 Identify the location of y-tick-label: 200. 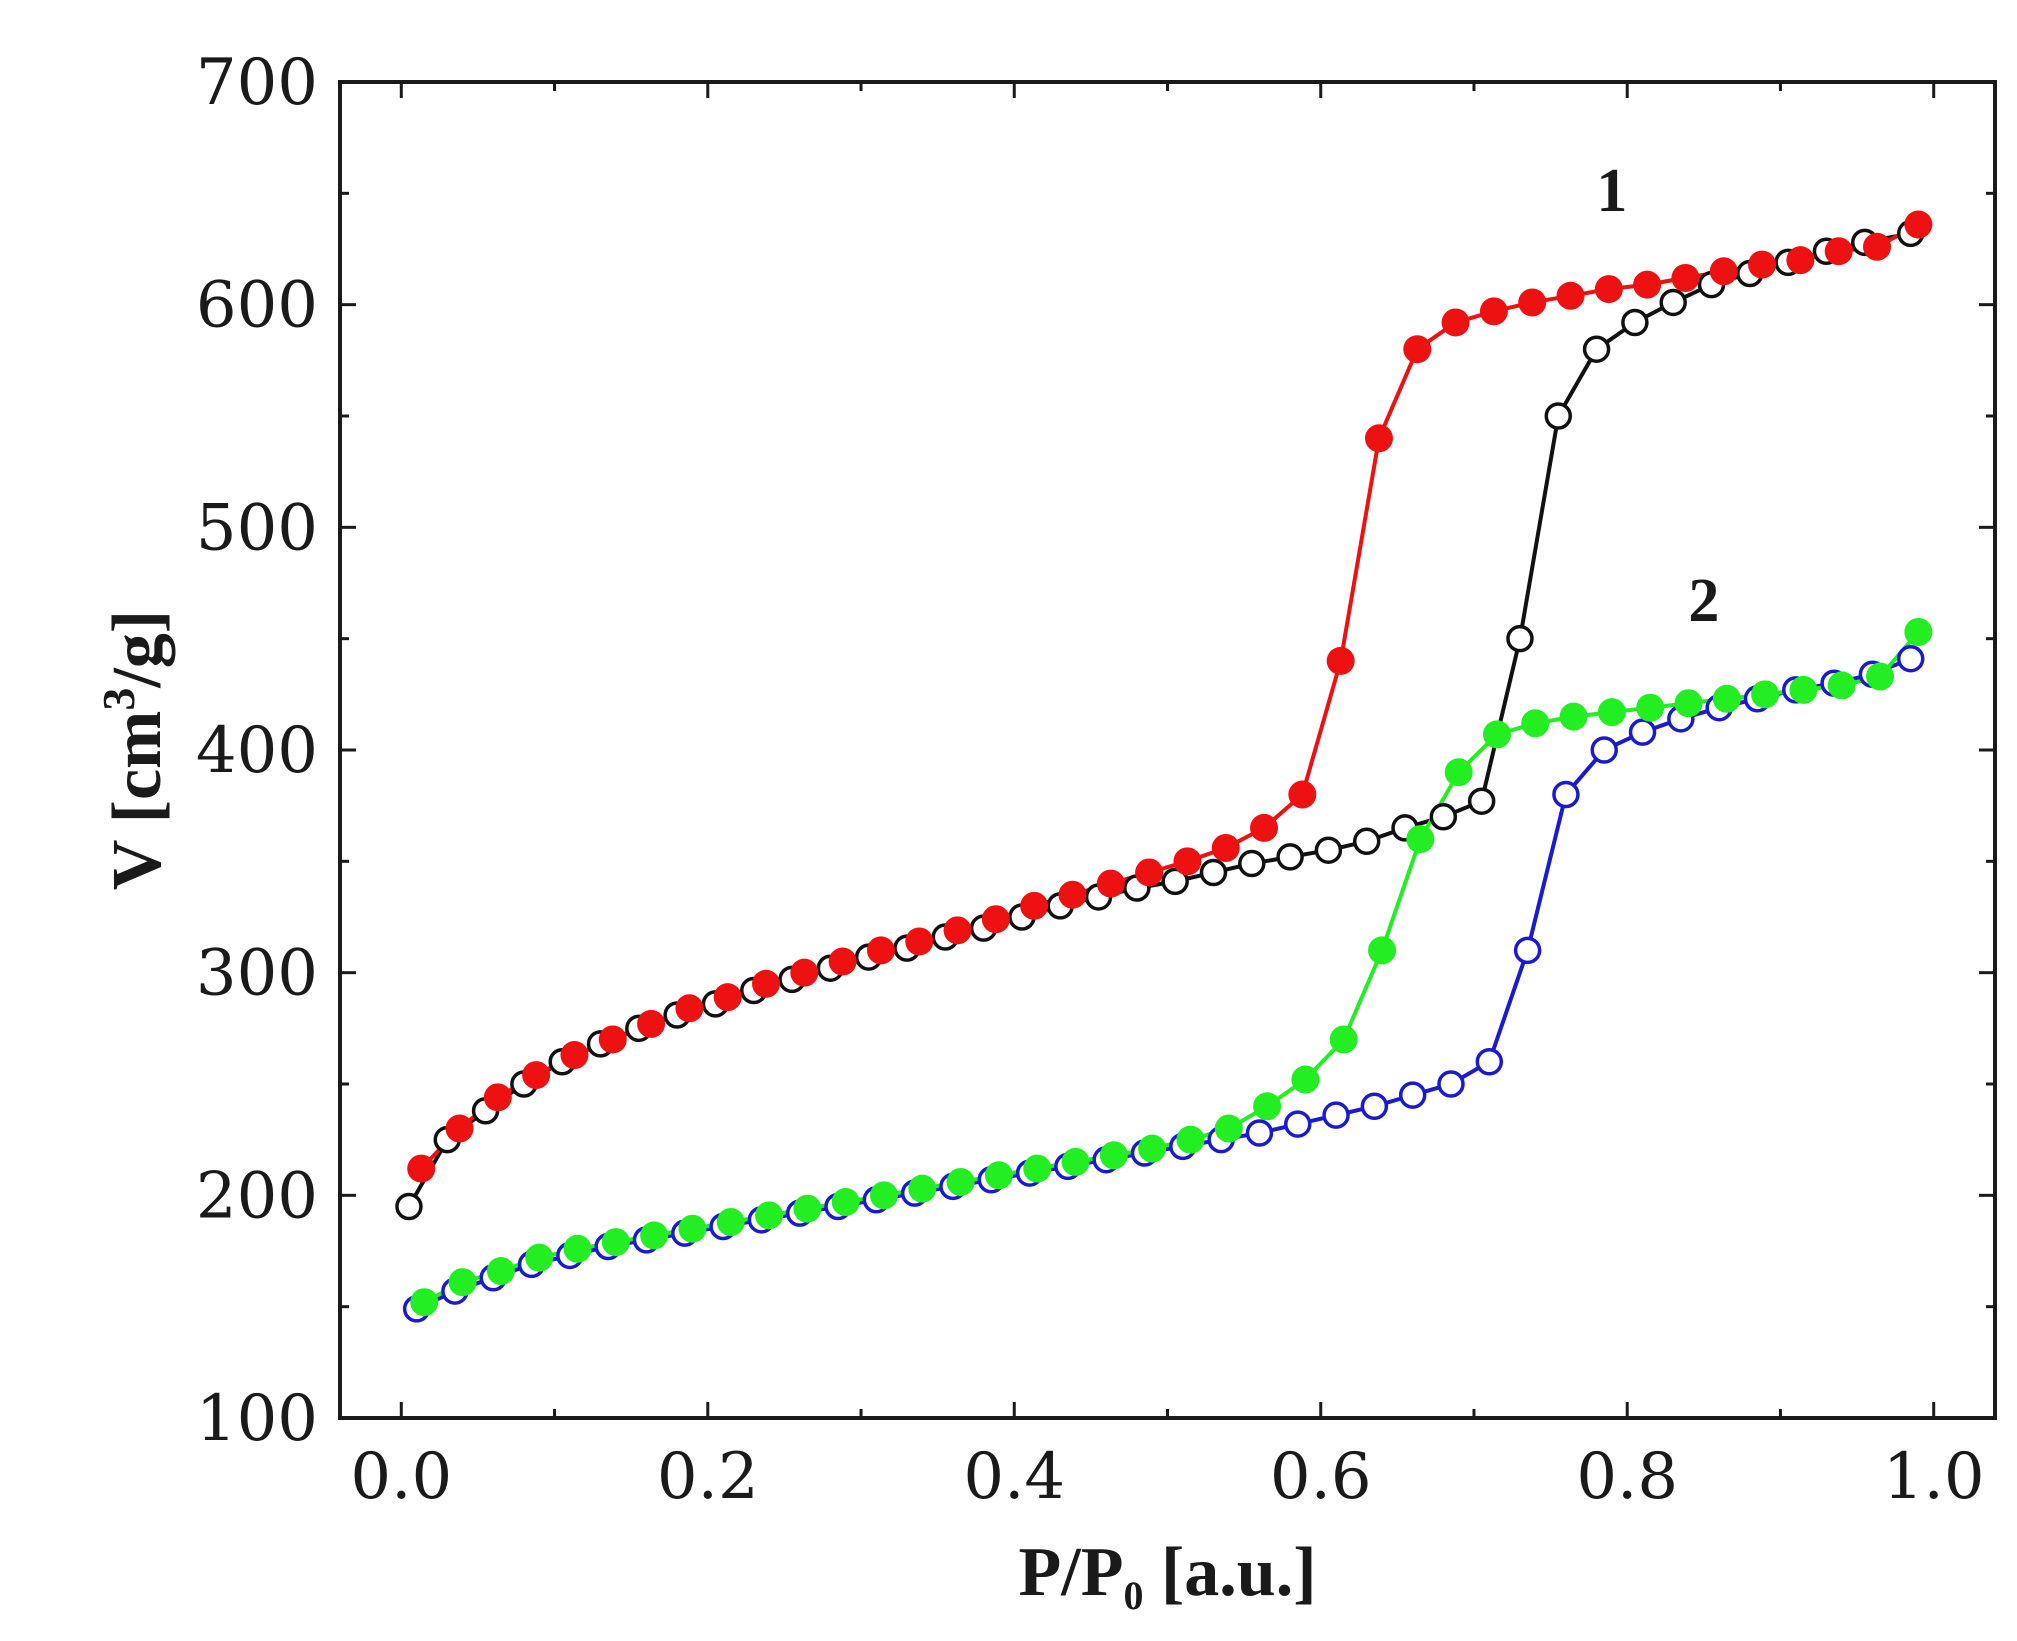
(257, 1196).